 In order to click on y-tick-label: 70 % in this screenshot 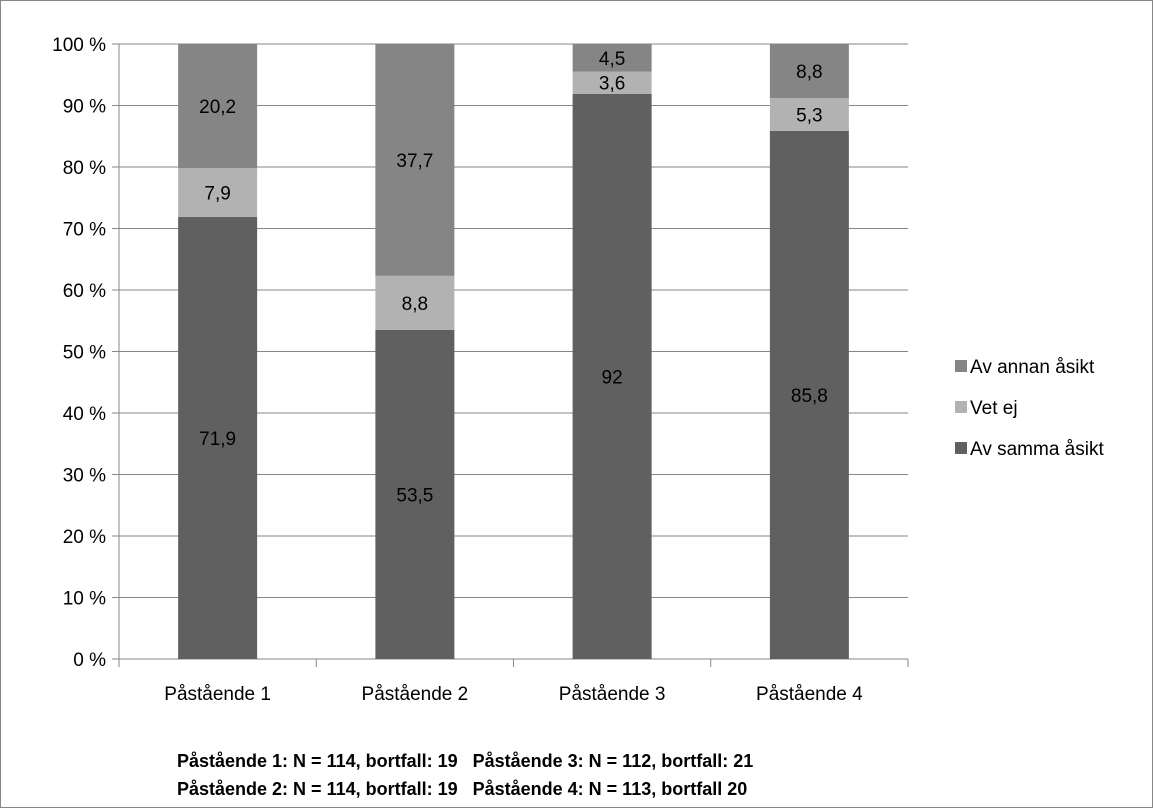, I will do `click(84, 230)`.